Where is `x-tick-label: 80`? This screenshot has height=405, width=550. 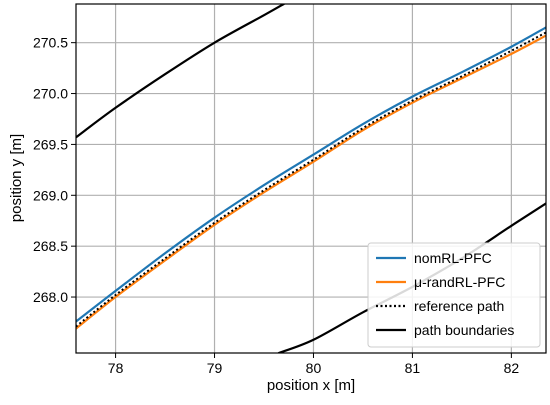
x-tick-label: 80 is located at coordinates (314, 368).